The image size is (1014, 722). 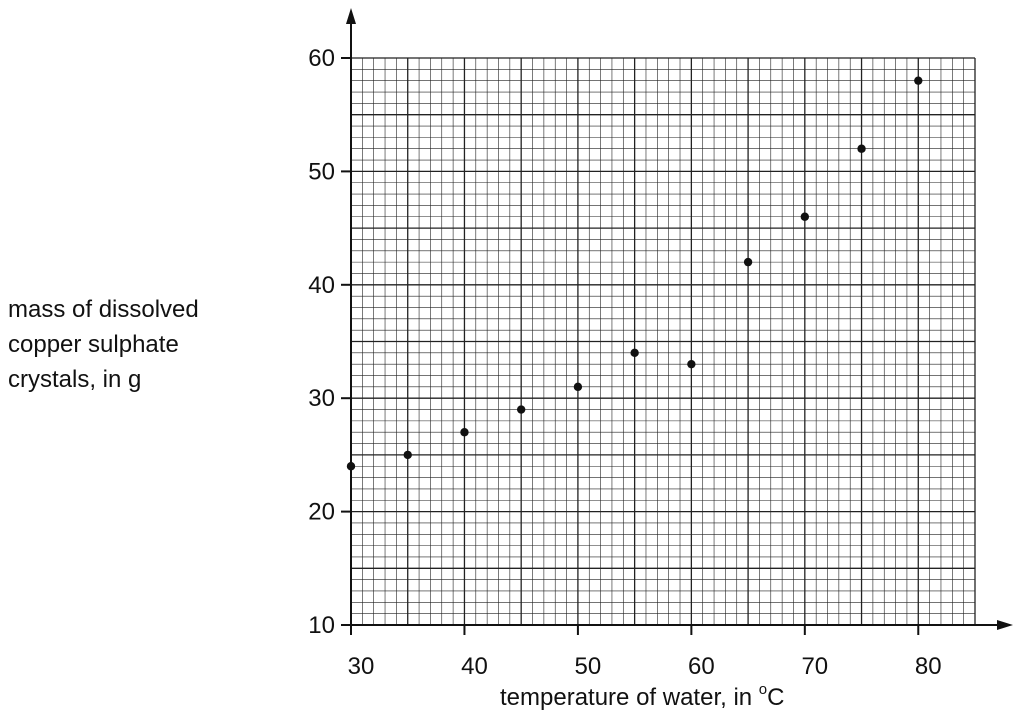 I want to click on y-tick-label: 20, so click(x=321, y=512).